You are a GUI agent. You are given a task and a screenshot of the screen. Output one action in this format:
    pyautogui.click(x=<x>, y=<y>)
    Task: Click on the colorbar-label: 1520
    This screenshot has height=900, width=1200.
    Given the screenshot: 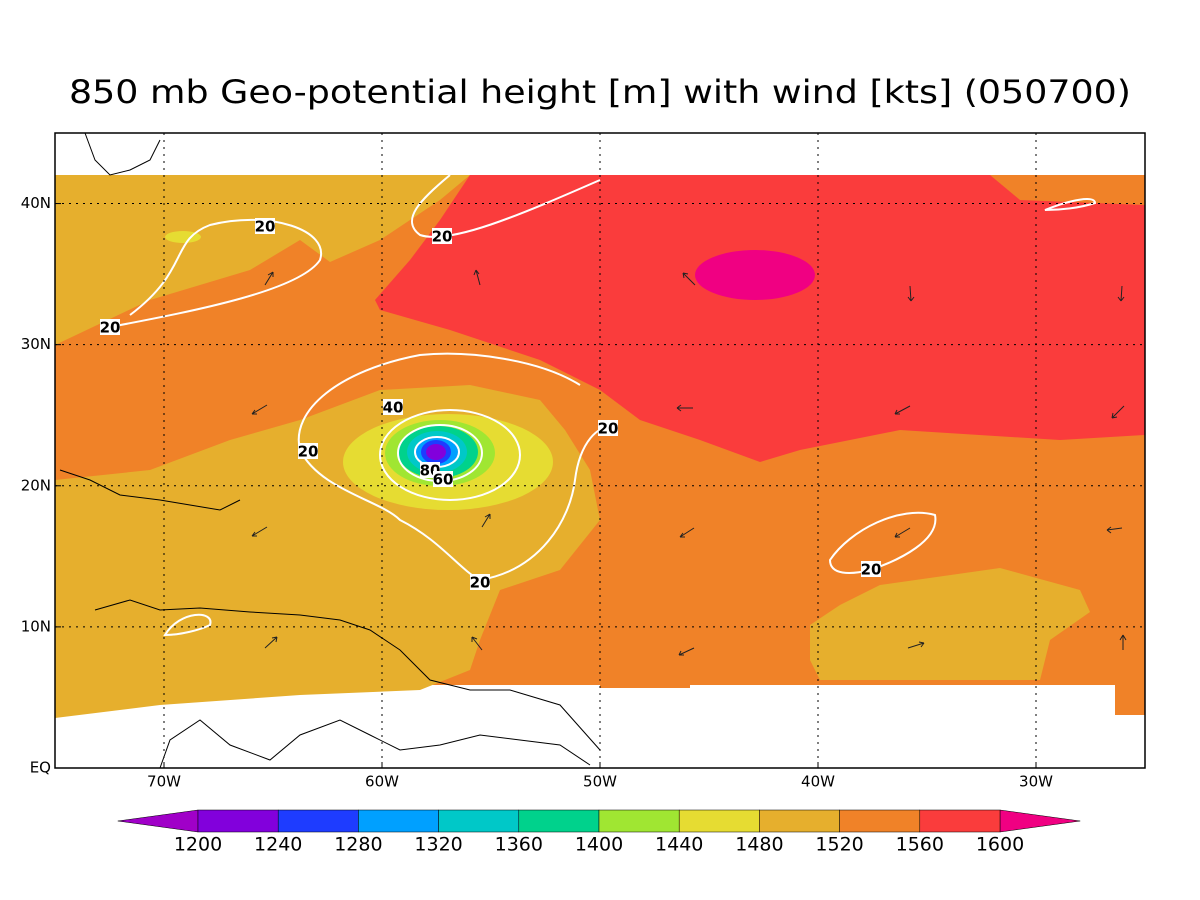 What is the action you would take?
    pyautogui.click(x=839, y=845)
    